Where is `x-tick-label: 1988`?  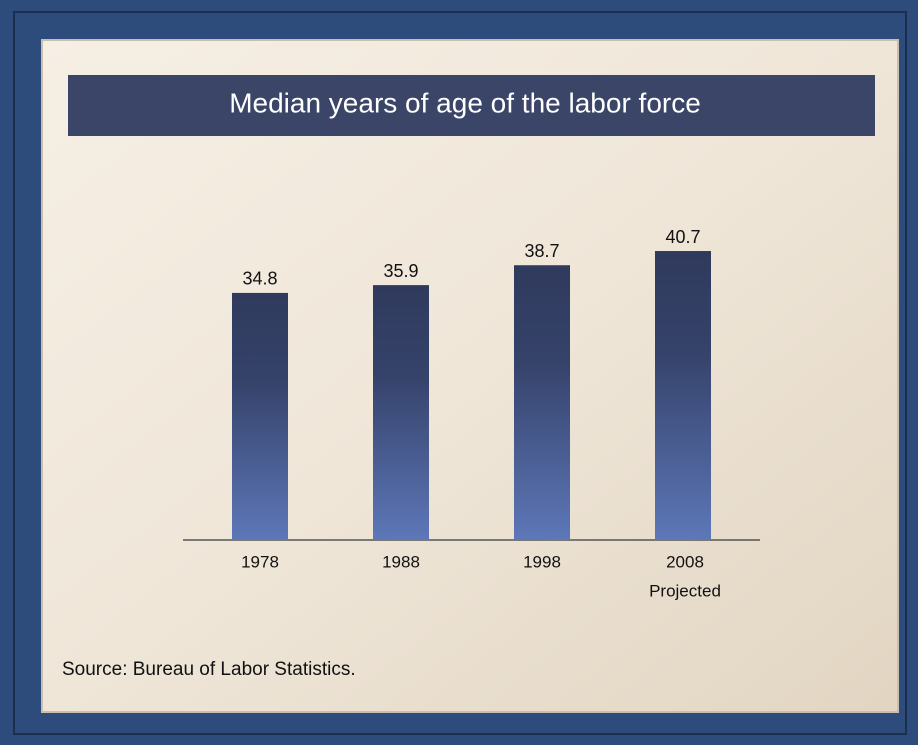 x-tick-label: 1988 is located at coordinates (401, 561).